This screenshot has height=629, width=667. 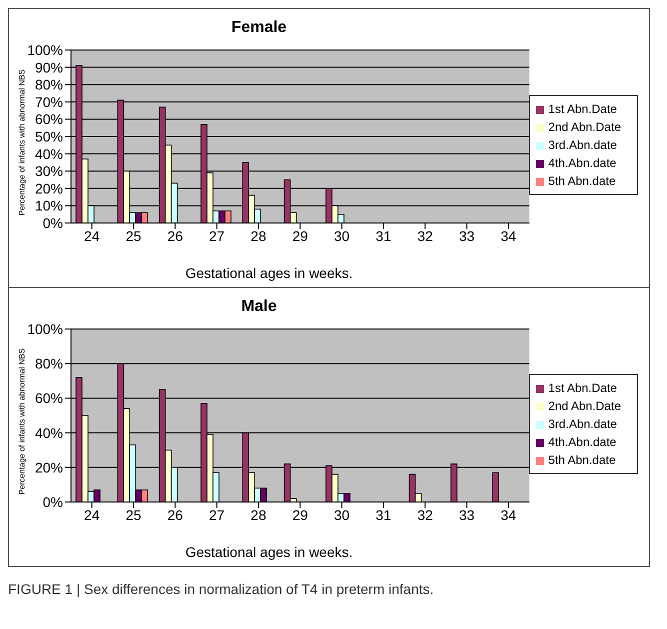 What do you see at coordinates (259, 28) in the screenshot?
I see `chart-title: Female` at bounding box center [259, 28].